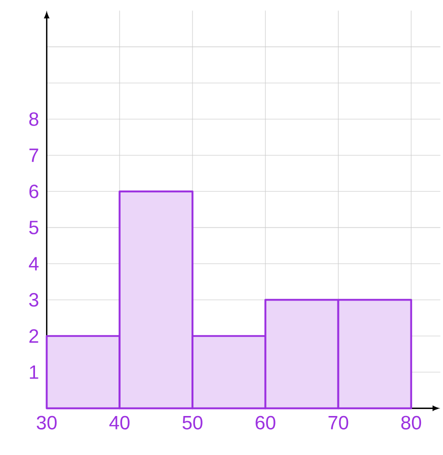 This screenshot has width=443, height=455. I want to click on y-tick-label: 1, so click(34, 372).